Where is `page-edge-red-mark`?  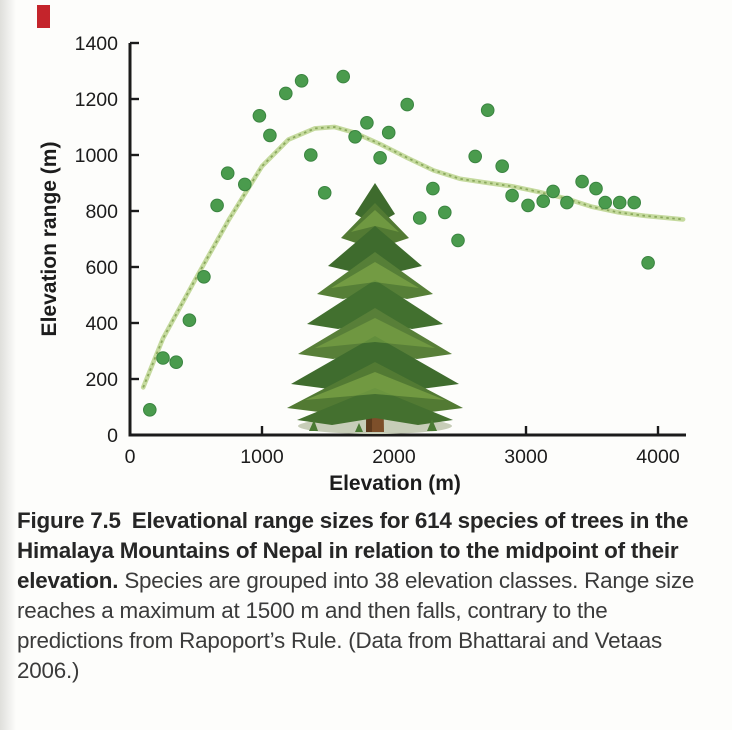
page-edge-red-mark is located at coordinates (43, 16).